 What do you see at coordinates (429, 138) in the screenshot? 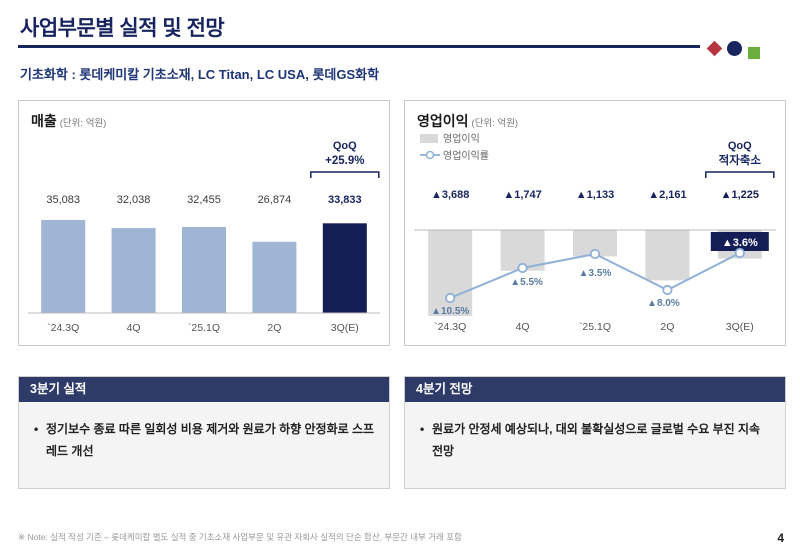
I see `legend-bar-swatch` at bounding box center [429, 138].